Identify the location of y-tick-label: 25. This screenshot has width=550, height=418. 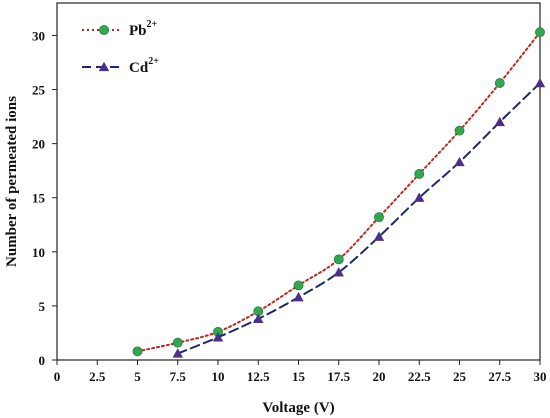
(39, 90).